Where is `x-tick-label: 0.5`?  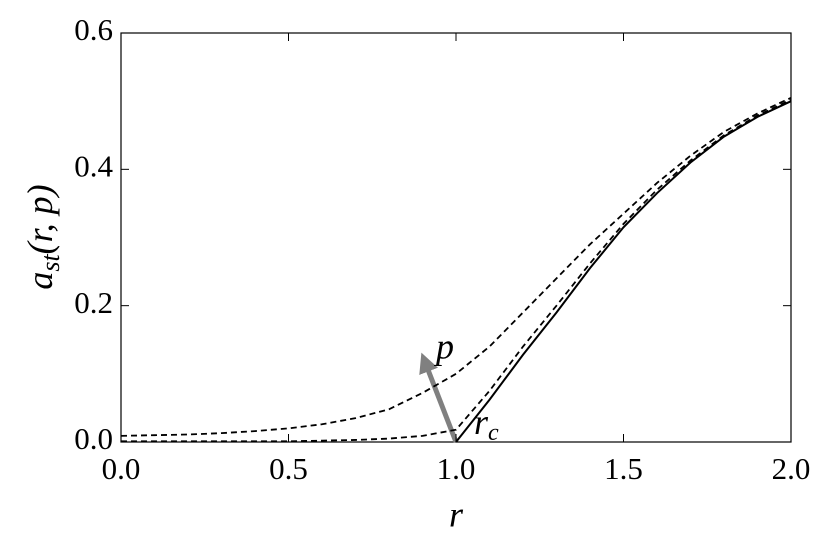
x-tick-label: 0.5 is located at coordinates (288, 468).